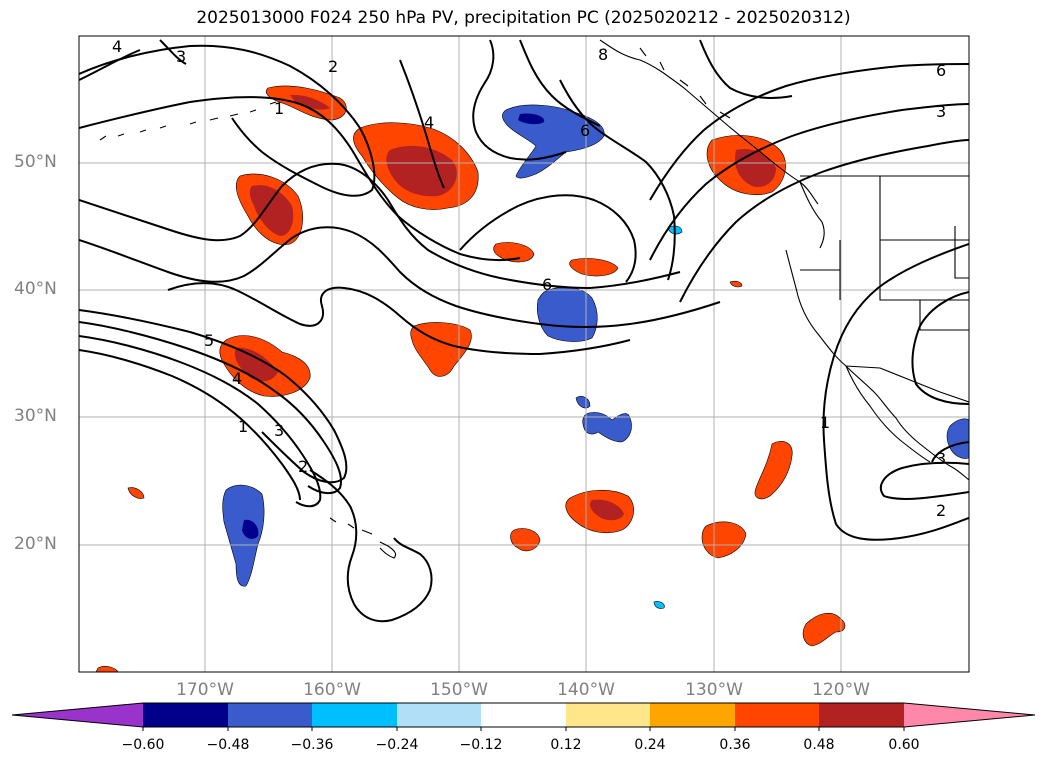 The height and width of the screenshot is (765, 1047). Describe the element at coordinates (397, 745) in the screenshot. I see `colorbar-tick-label: −0.24` at that location.